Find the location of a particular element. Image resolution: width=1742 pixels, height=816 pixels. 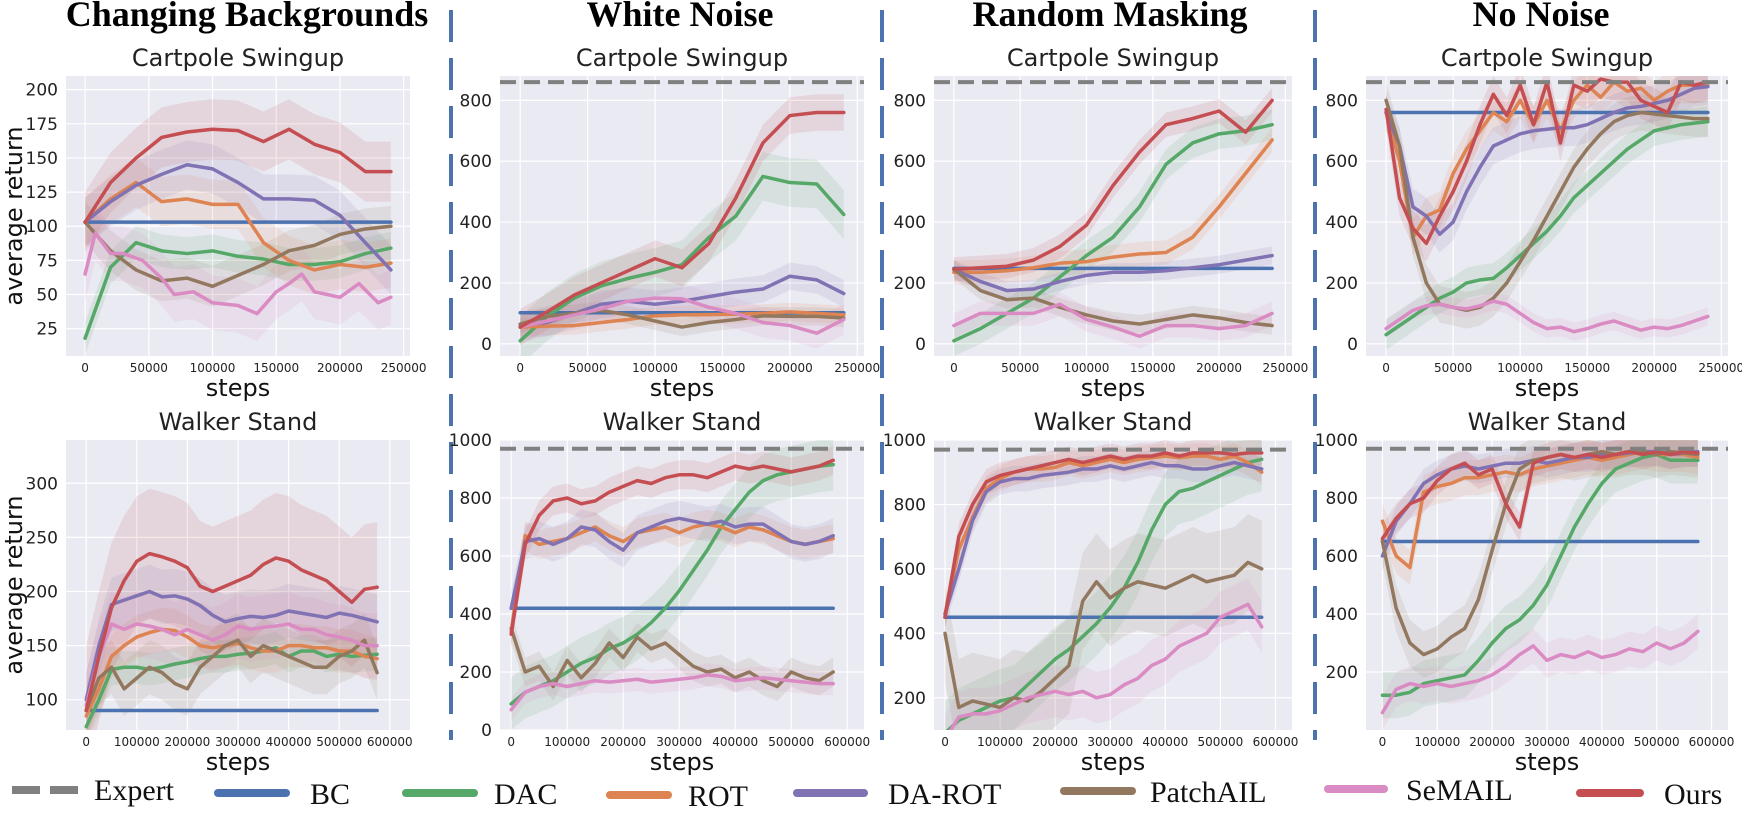

column-title-random-masking: Random Masking is located at coordinates (1109, 17).